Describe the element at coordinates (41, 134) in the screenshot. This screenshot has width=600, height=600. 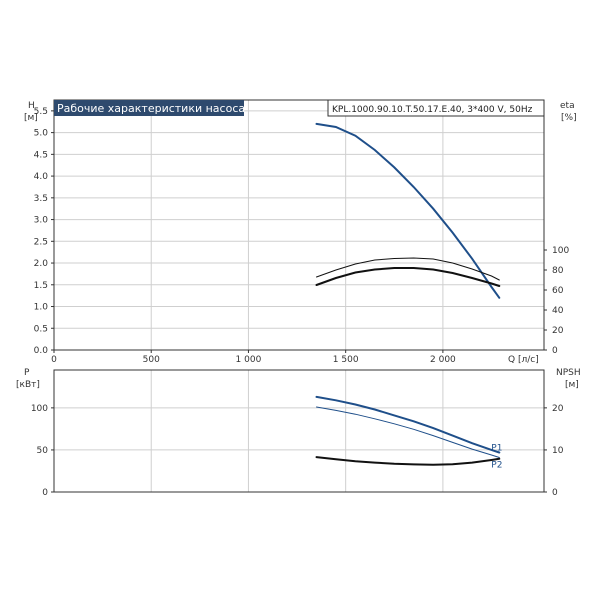
I see `top-y-left-tick-label: 5.0` at that location.